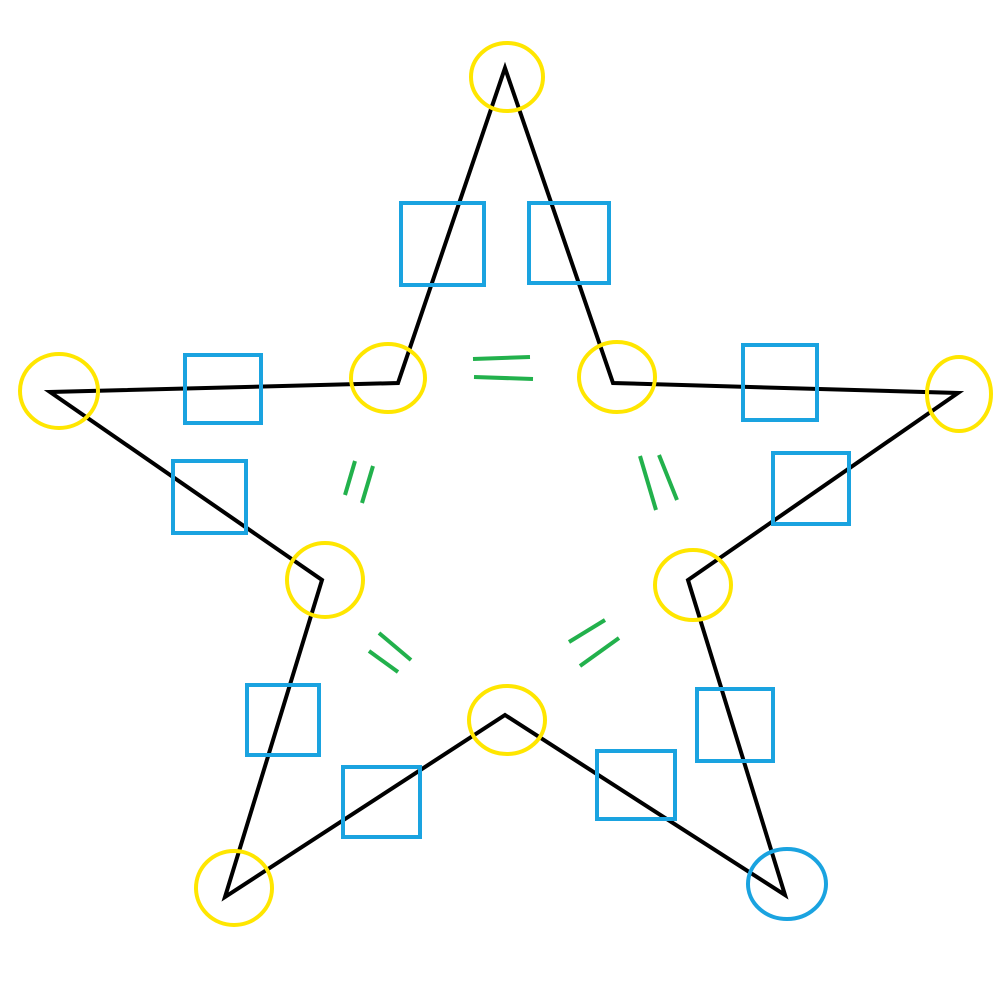  Describe the element at coordinates (390, 652) in the screenshot. I see `equal-mark-lower-left` at that location.